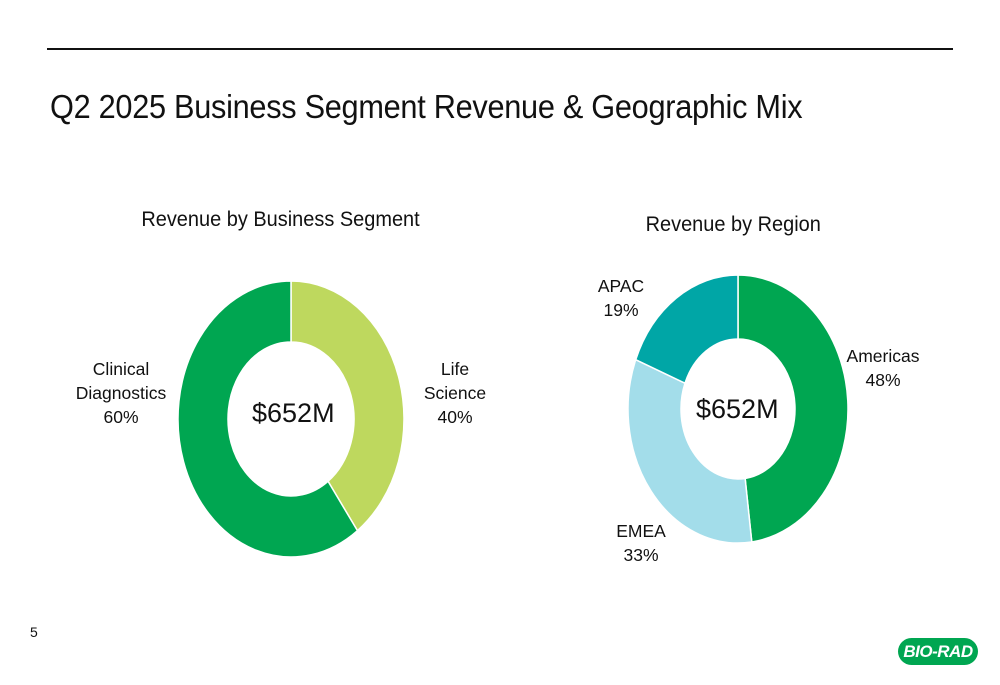  I want to click on bio-rad-logo: BIO-RAD, so click(938, 651).